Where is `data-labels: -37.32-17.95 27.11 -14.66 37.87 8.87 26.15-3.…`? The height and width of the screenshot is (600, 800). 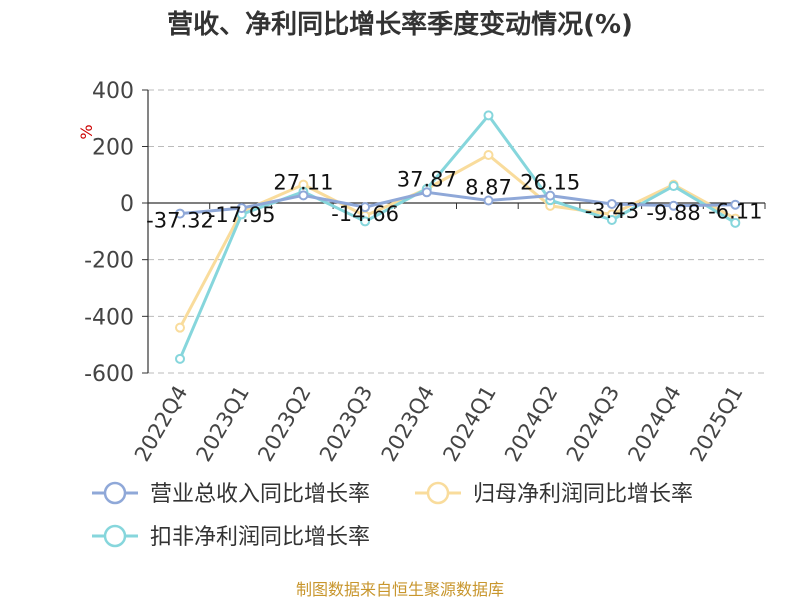
data-labels: -37.32-17.95 27.11 -14.66 37.87 8.87 26.15-3.… is located at coordinates (454, 199).